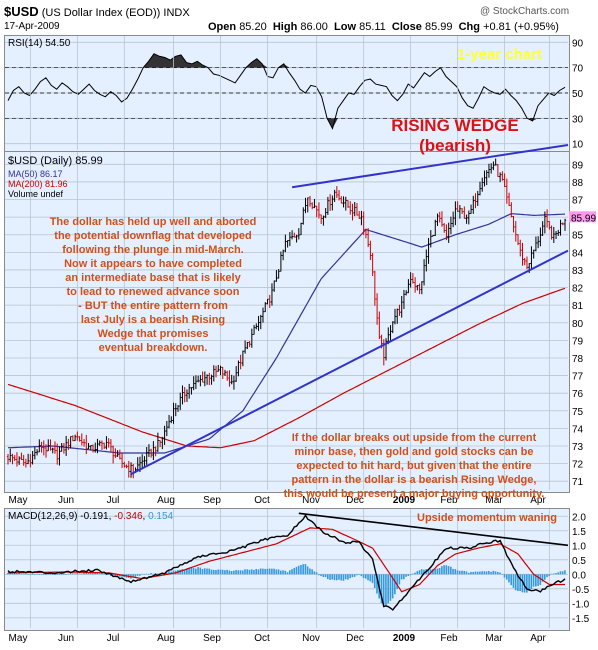 This screenshot has width=598, height=650. Describe the element at coordinates (404, 500) in the screenshot. I see `price-x-label: 2009` at that location.